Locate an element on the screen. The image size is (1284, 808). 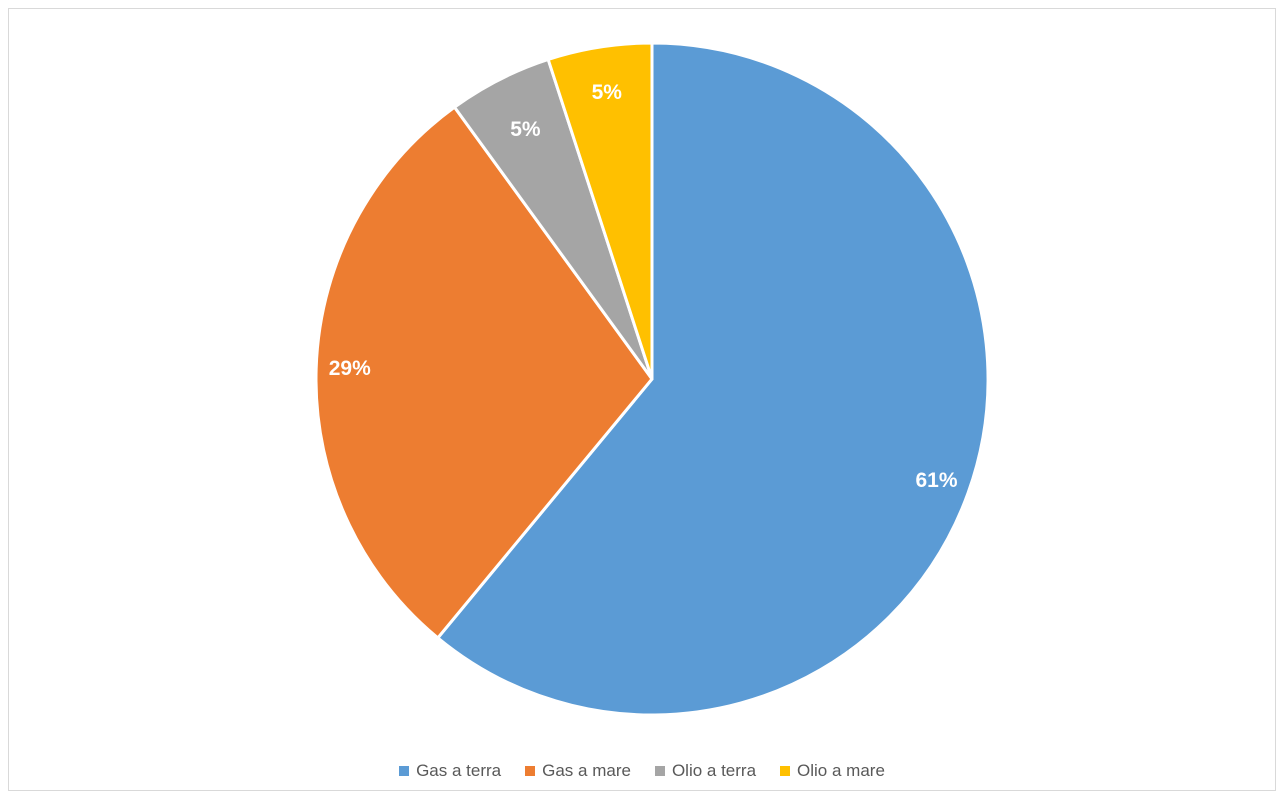
pie-slice-olio-a-mare is located at coordinates (600, 211).